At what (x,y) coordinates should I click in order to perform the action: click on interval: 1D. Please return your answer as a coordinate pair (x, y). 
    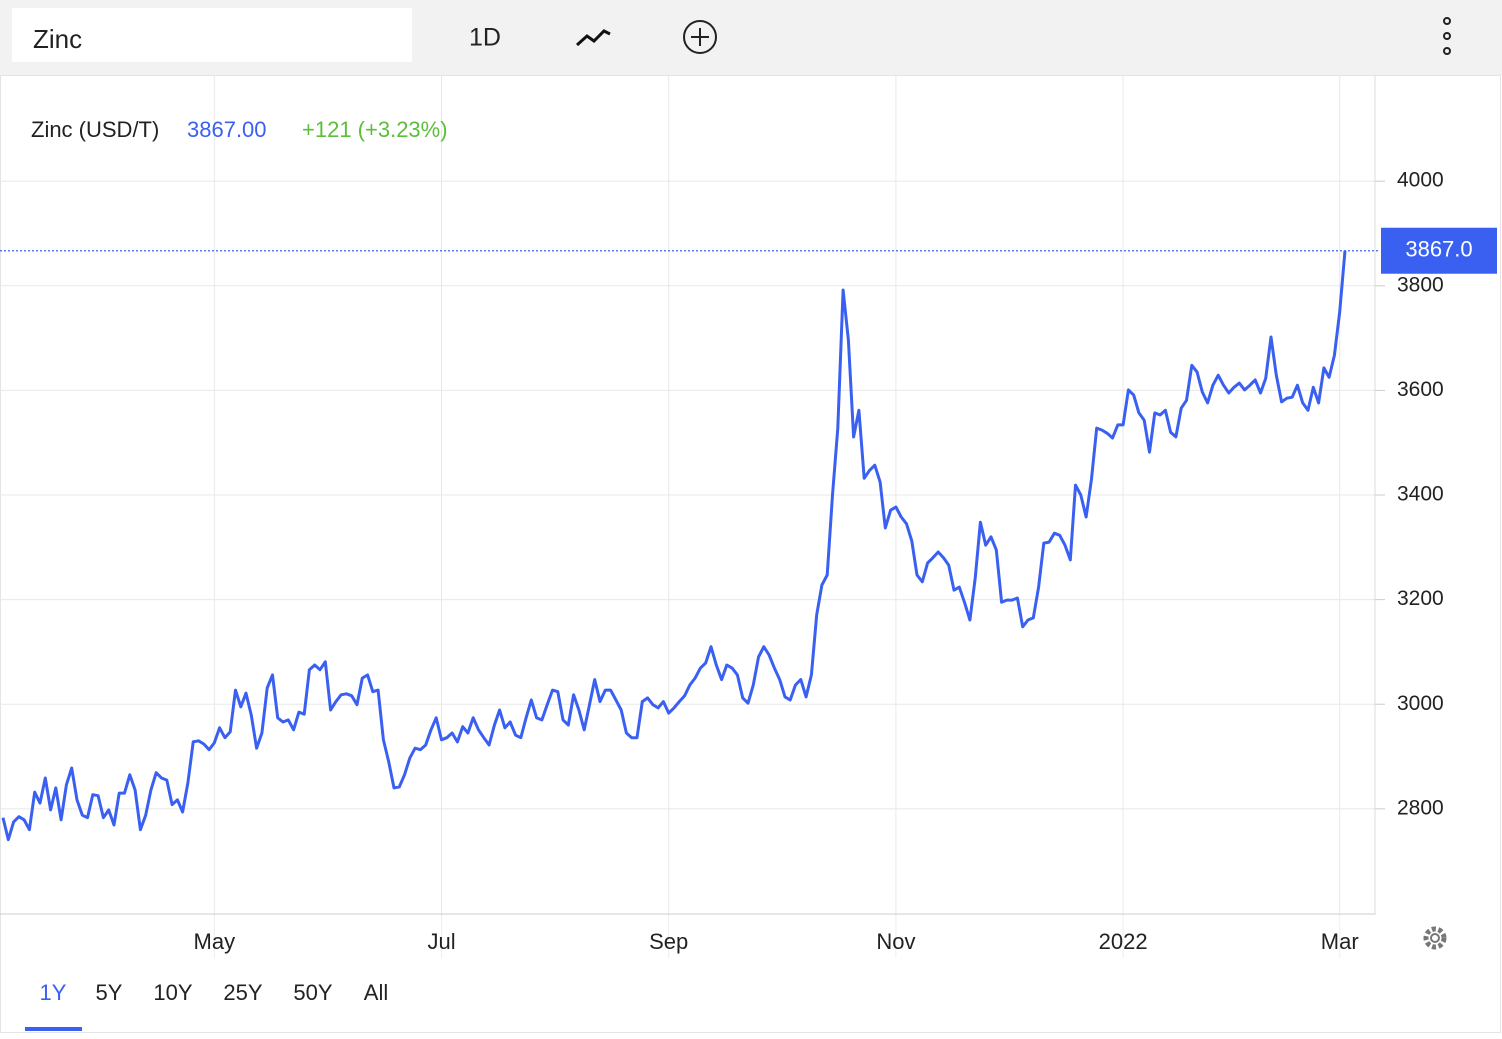
    Looking at the image, I should click on (485, 38).